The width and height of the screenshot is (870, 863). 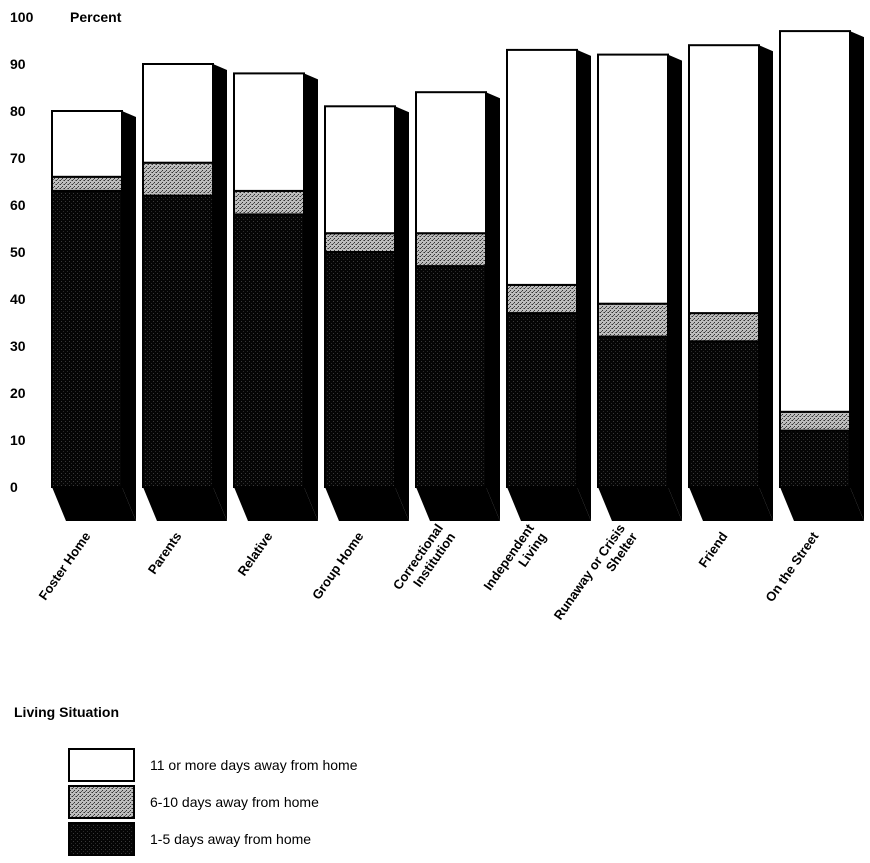 I want to click on category-label: On the Street, so click(x=791, y=567).